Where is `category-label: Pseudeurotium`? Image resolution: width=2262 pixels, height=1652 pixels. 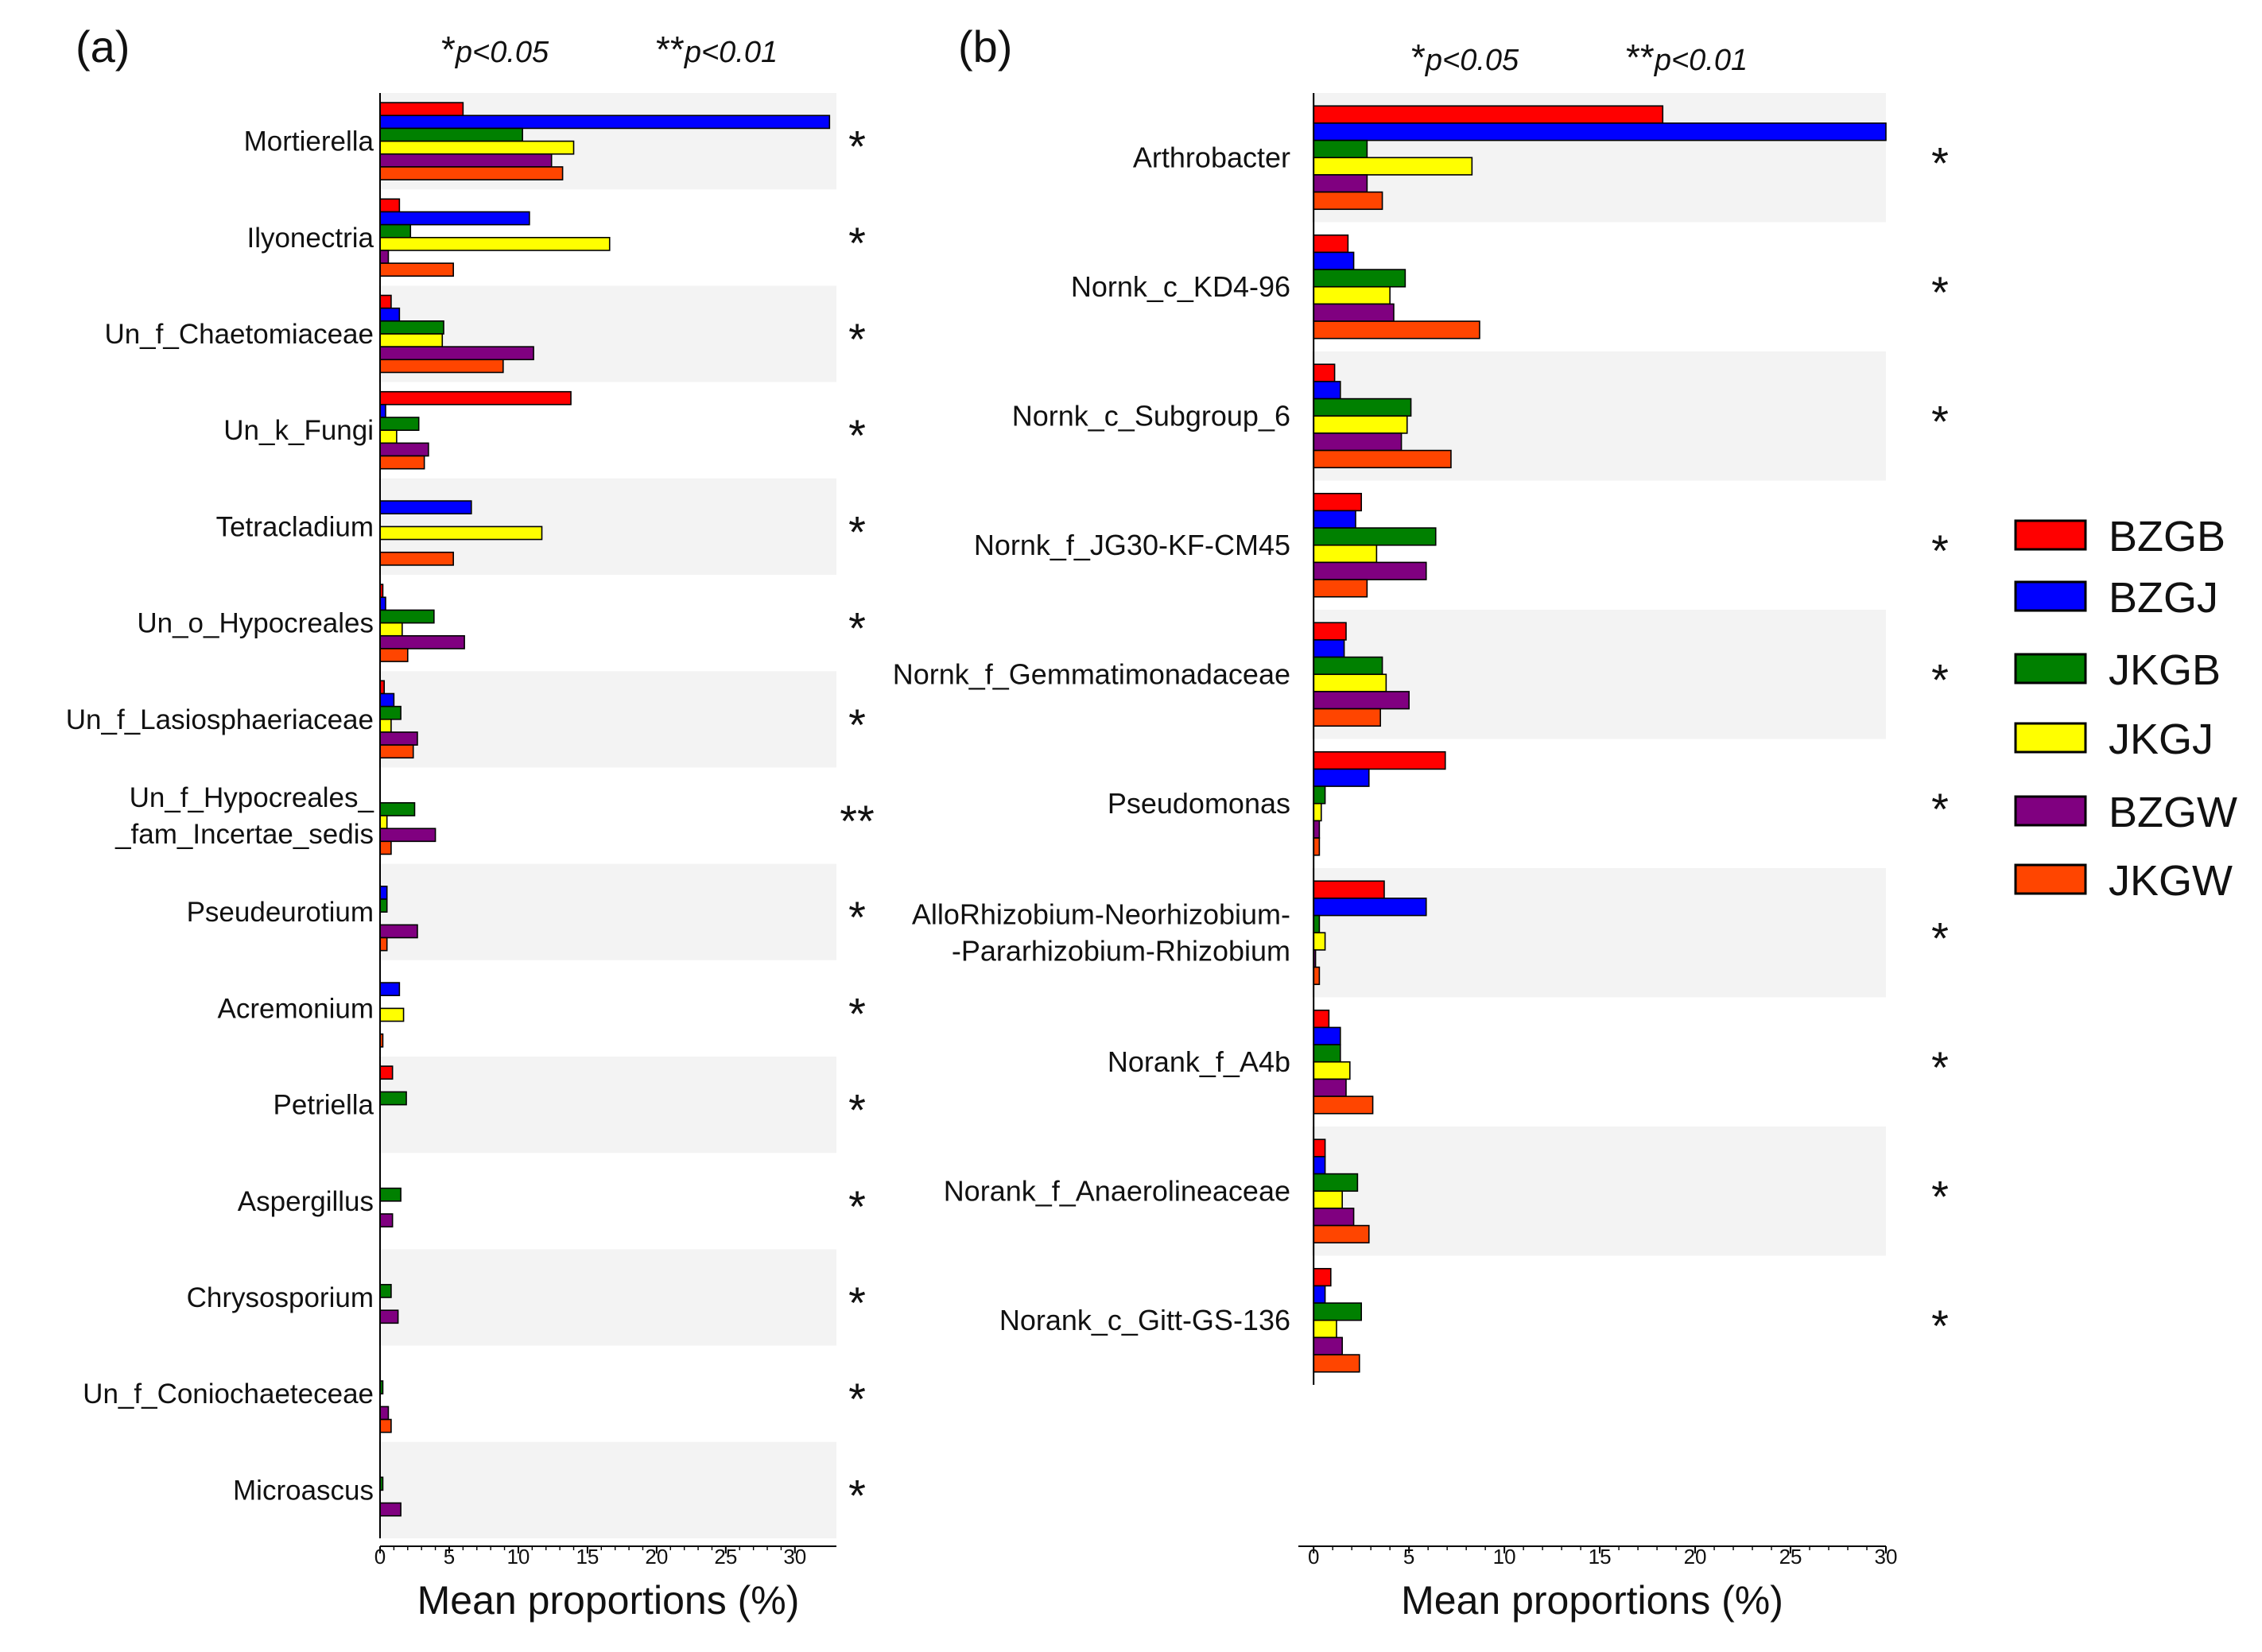
category-label: Pseudeurotium is located at coordinates (280, 912).